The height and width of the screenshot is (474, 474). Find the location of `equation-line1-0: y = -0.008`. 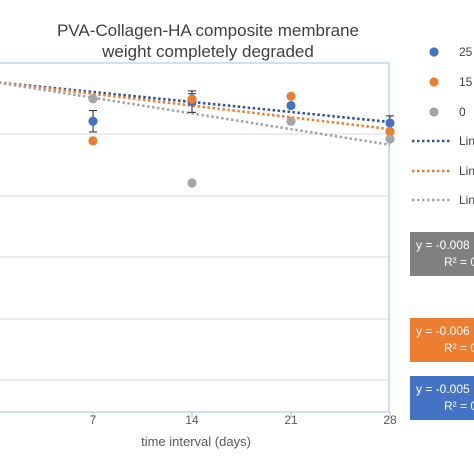

equation-line1-0: y = -0.008 is located at coordinates (443, 245).